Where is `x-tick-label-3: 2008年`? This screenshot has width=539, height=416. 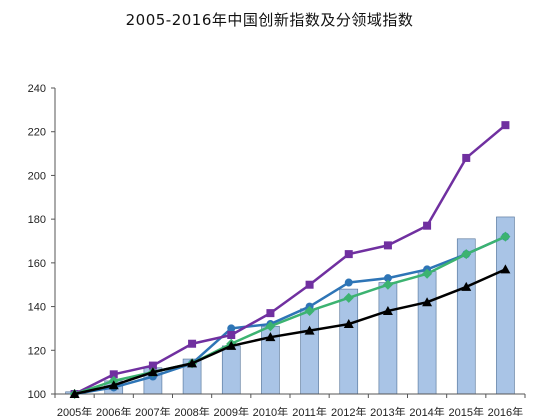
x-tick-label-3: 2008年 is located at coordinates (191, 410).